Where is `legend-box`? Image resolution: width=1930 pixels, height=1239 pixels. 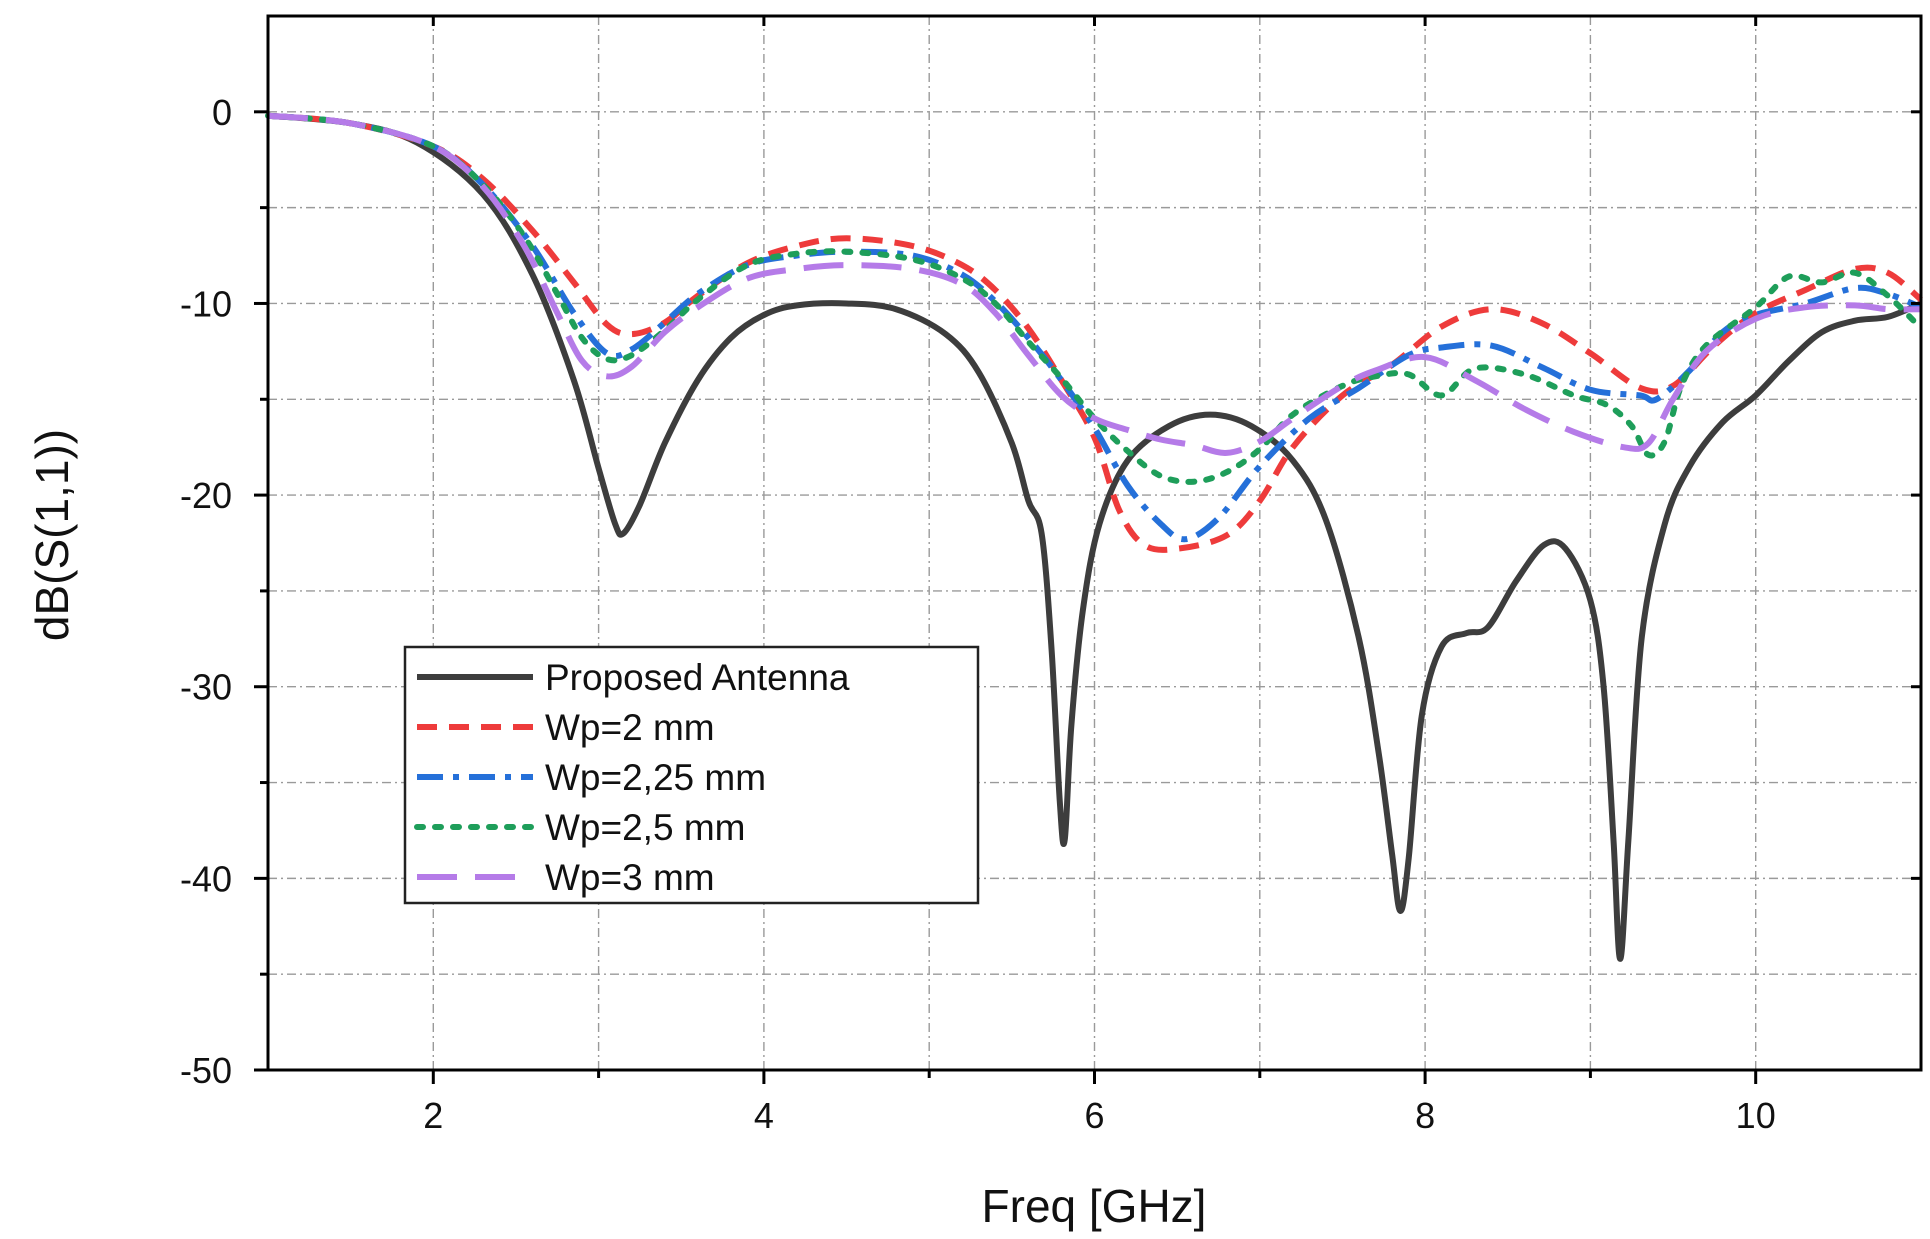
legend-box is located at coordinates (691, 775).